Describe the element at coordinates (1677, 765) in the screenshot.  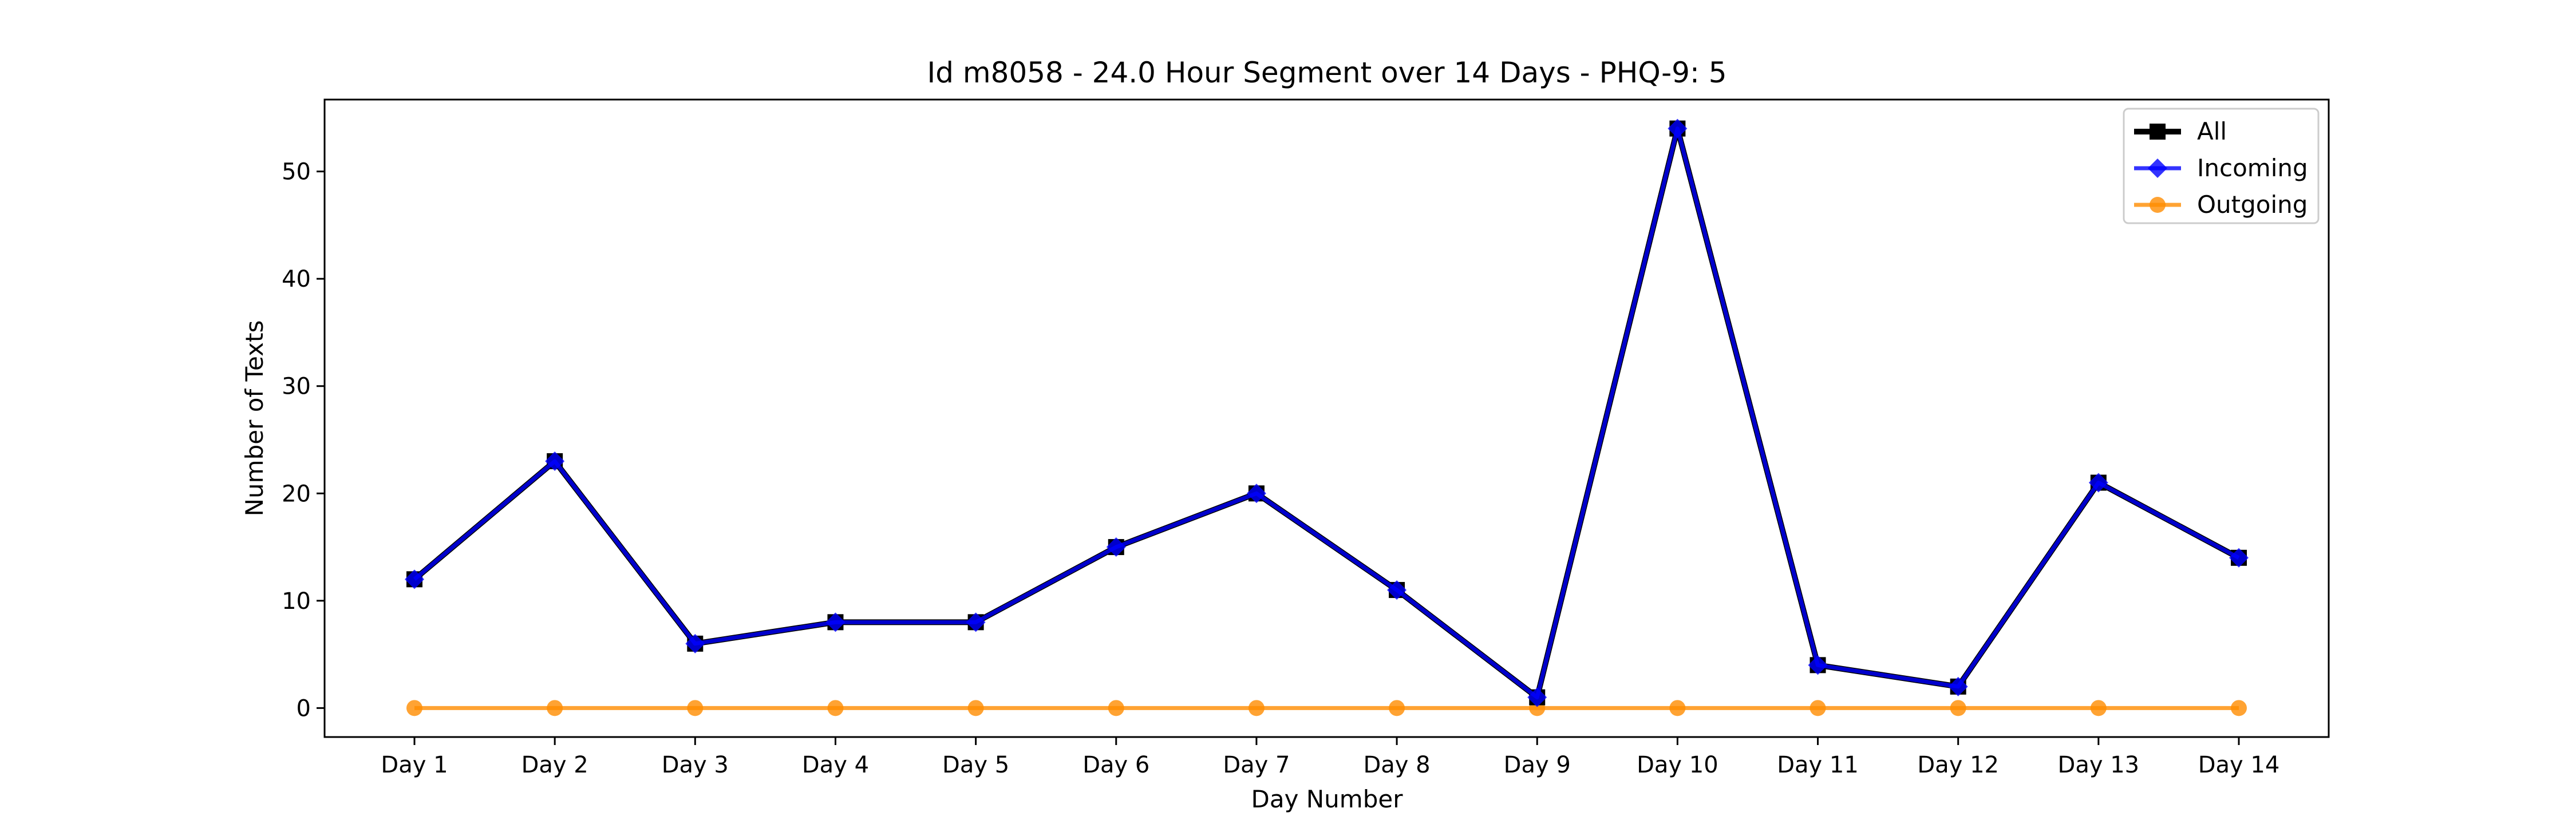
I see `x-tick-label: Day 10` at that location.